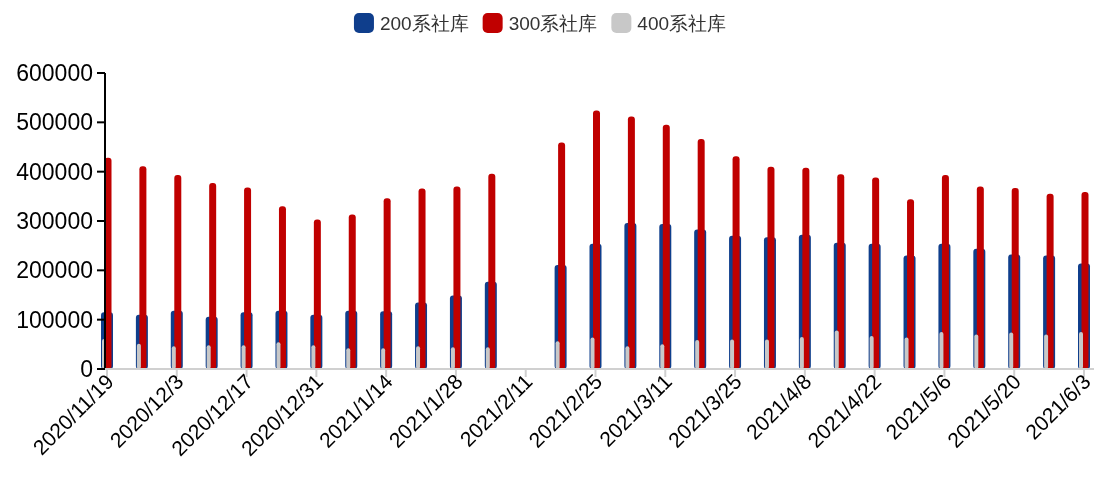  Describe the element at coordinates (54, 122) in the screenshot. I see `y-tick-label: 500000` at that location.